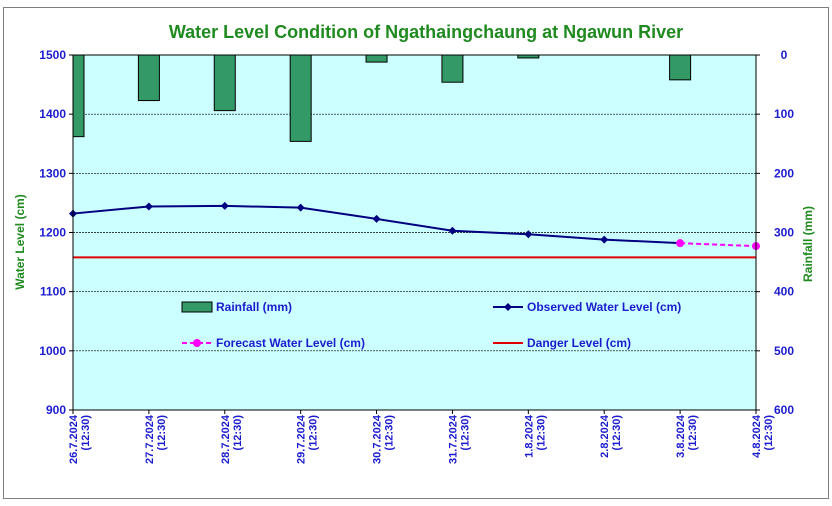 This screenshot has height=506, width=832. Describe the element at coordinates (718, 245) in the screenshot. I see `forecast-line` at that location.